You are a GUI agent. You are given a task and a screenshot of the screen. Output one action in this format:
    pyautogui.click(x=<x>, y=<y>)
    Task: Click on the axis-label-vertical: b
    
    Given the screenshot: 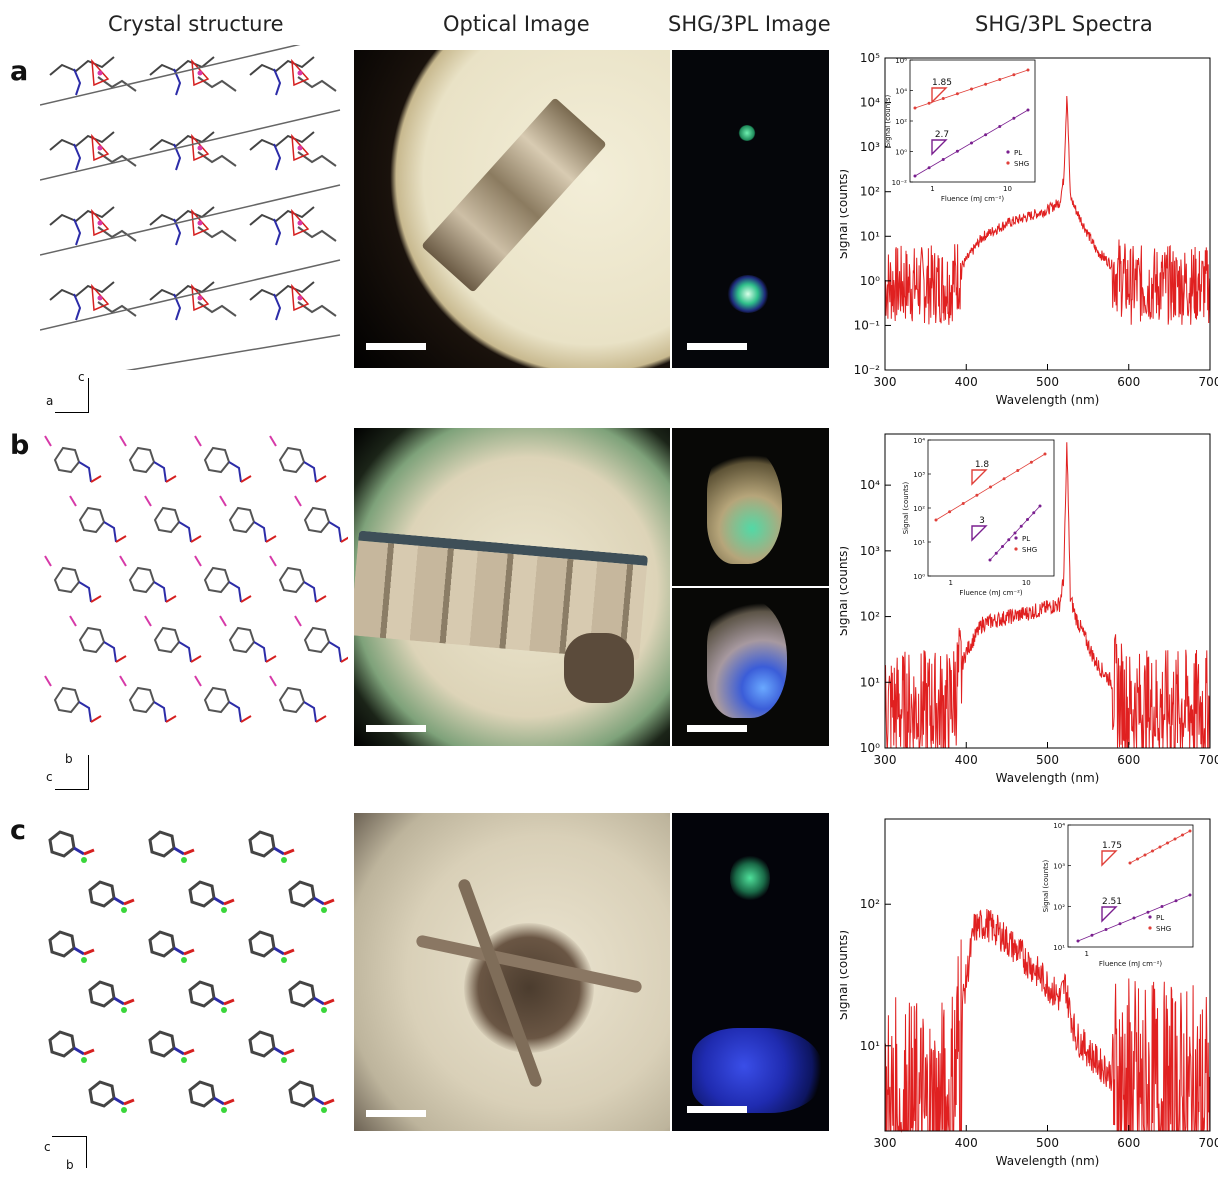 What is the action you would take?
    pyautogui.click(x=70, y=1165)
    